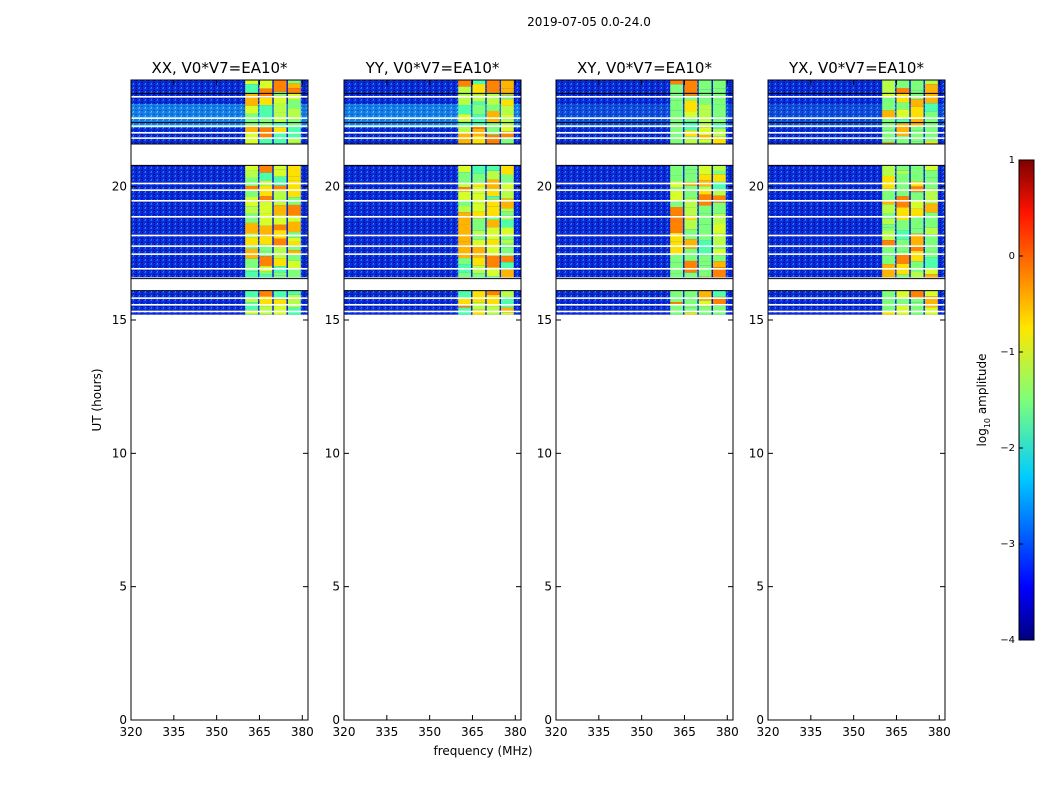 This screenshot has height=800, width=1050. What do you see at coordinates (768, 732) in the screenshot?
I see `x-tick-label: 320` at bounding box center [768, 732].